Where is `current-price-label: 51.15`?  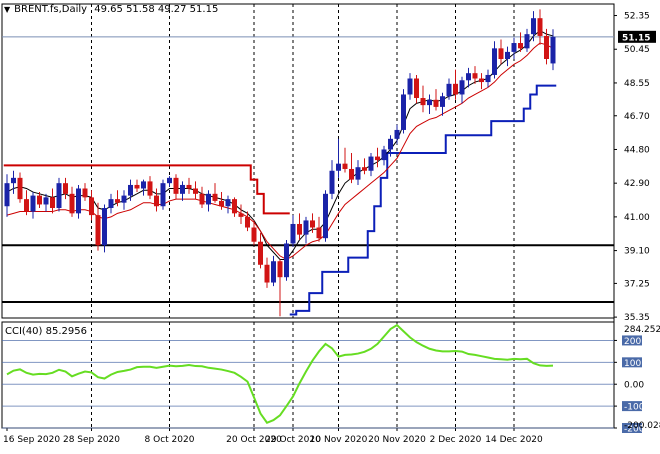
current-price-label: 51.15 is located at coordinates (636, 38).